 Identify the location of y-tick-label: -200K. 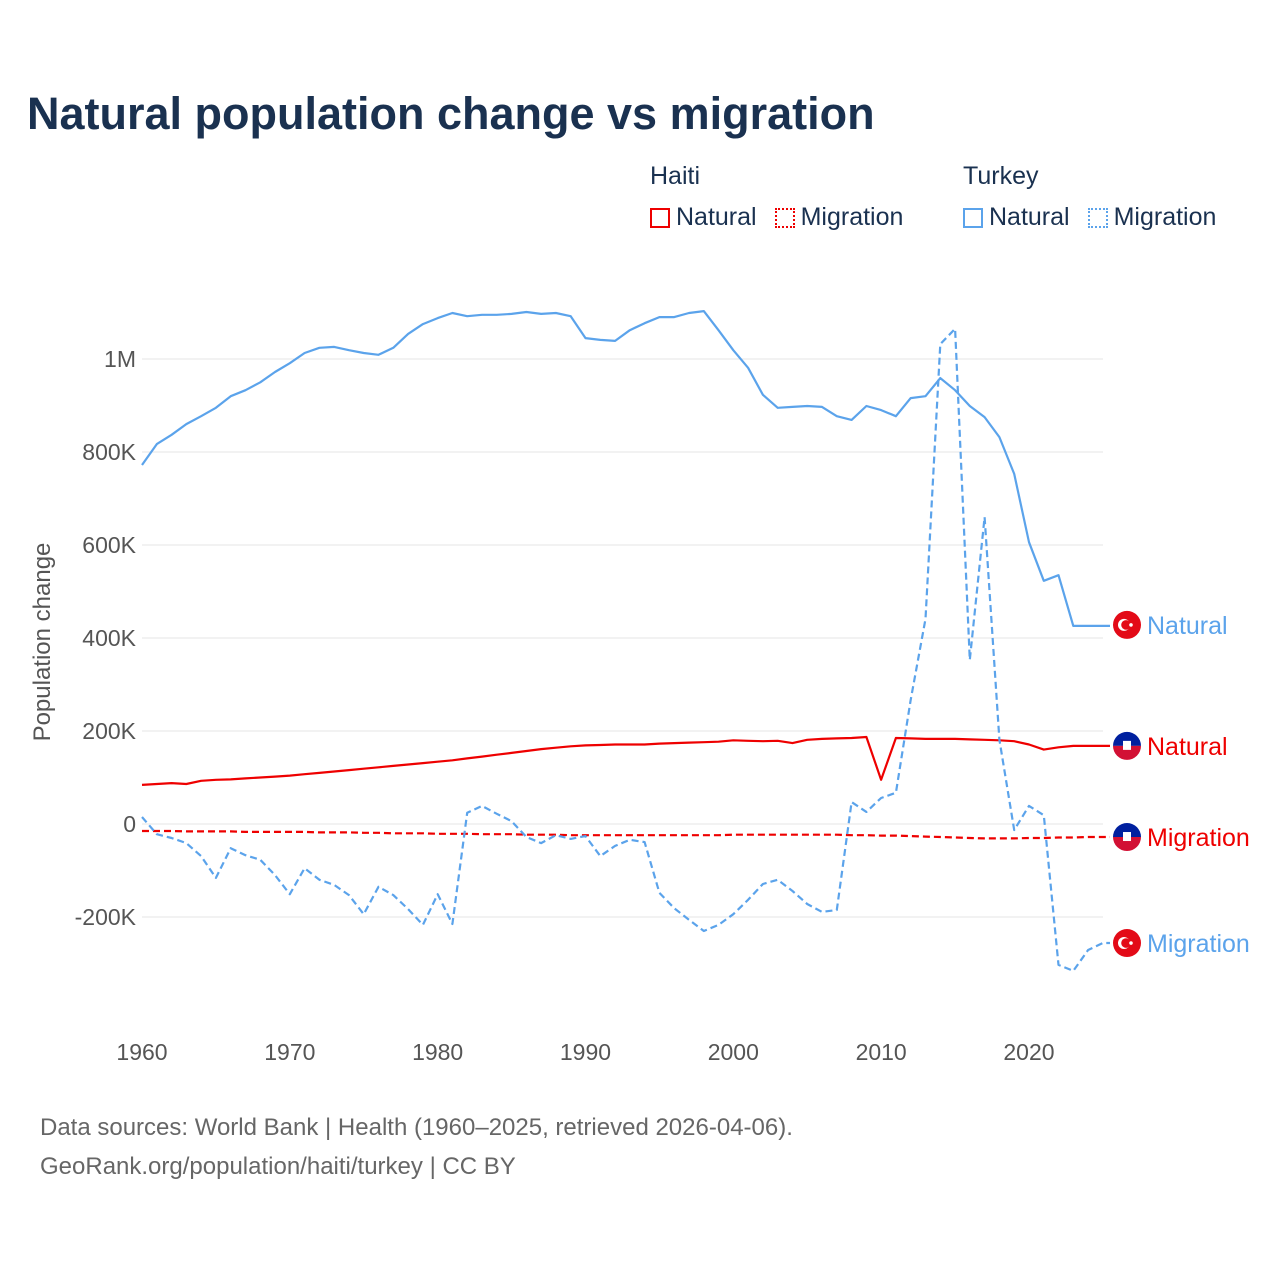
(106, 917).